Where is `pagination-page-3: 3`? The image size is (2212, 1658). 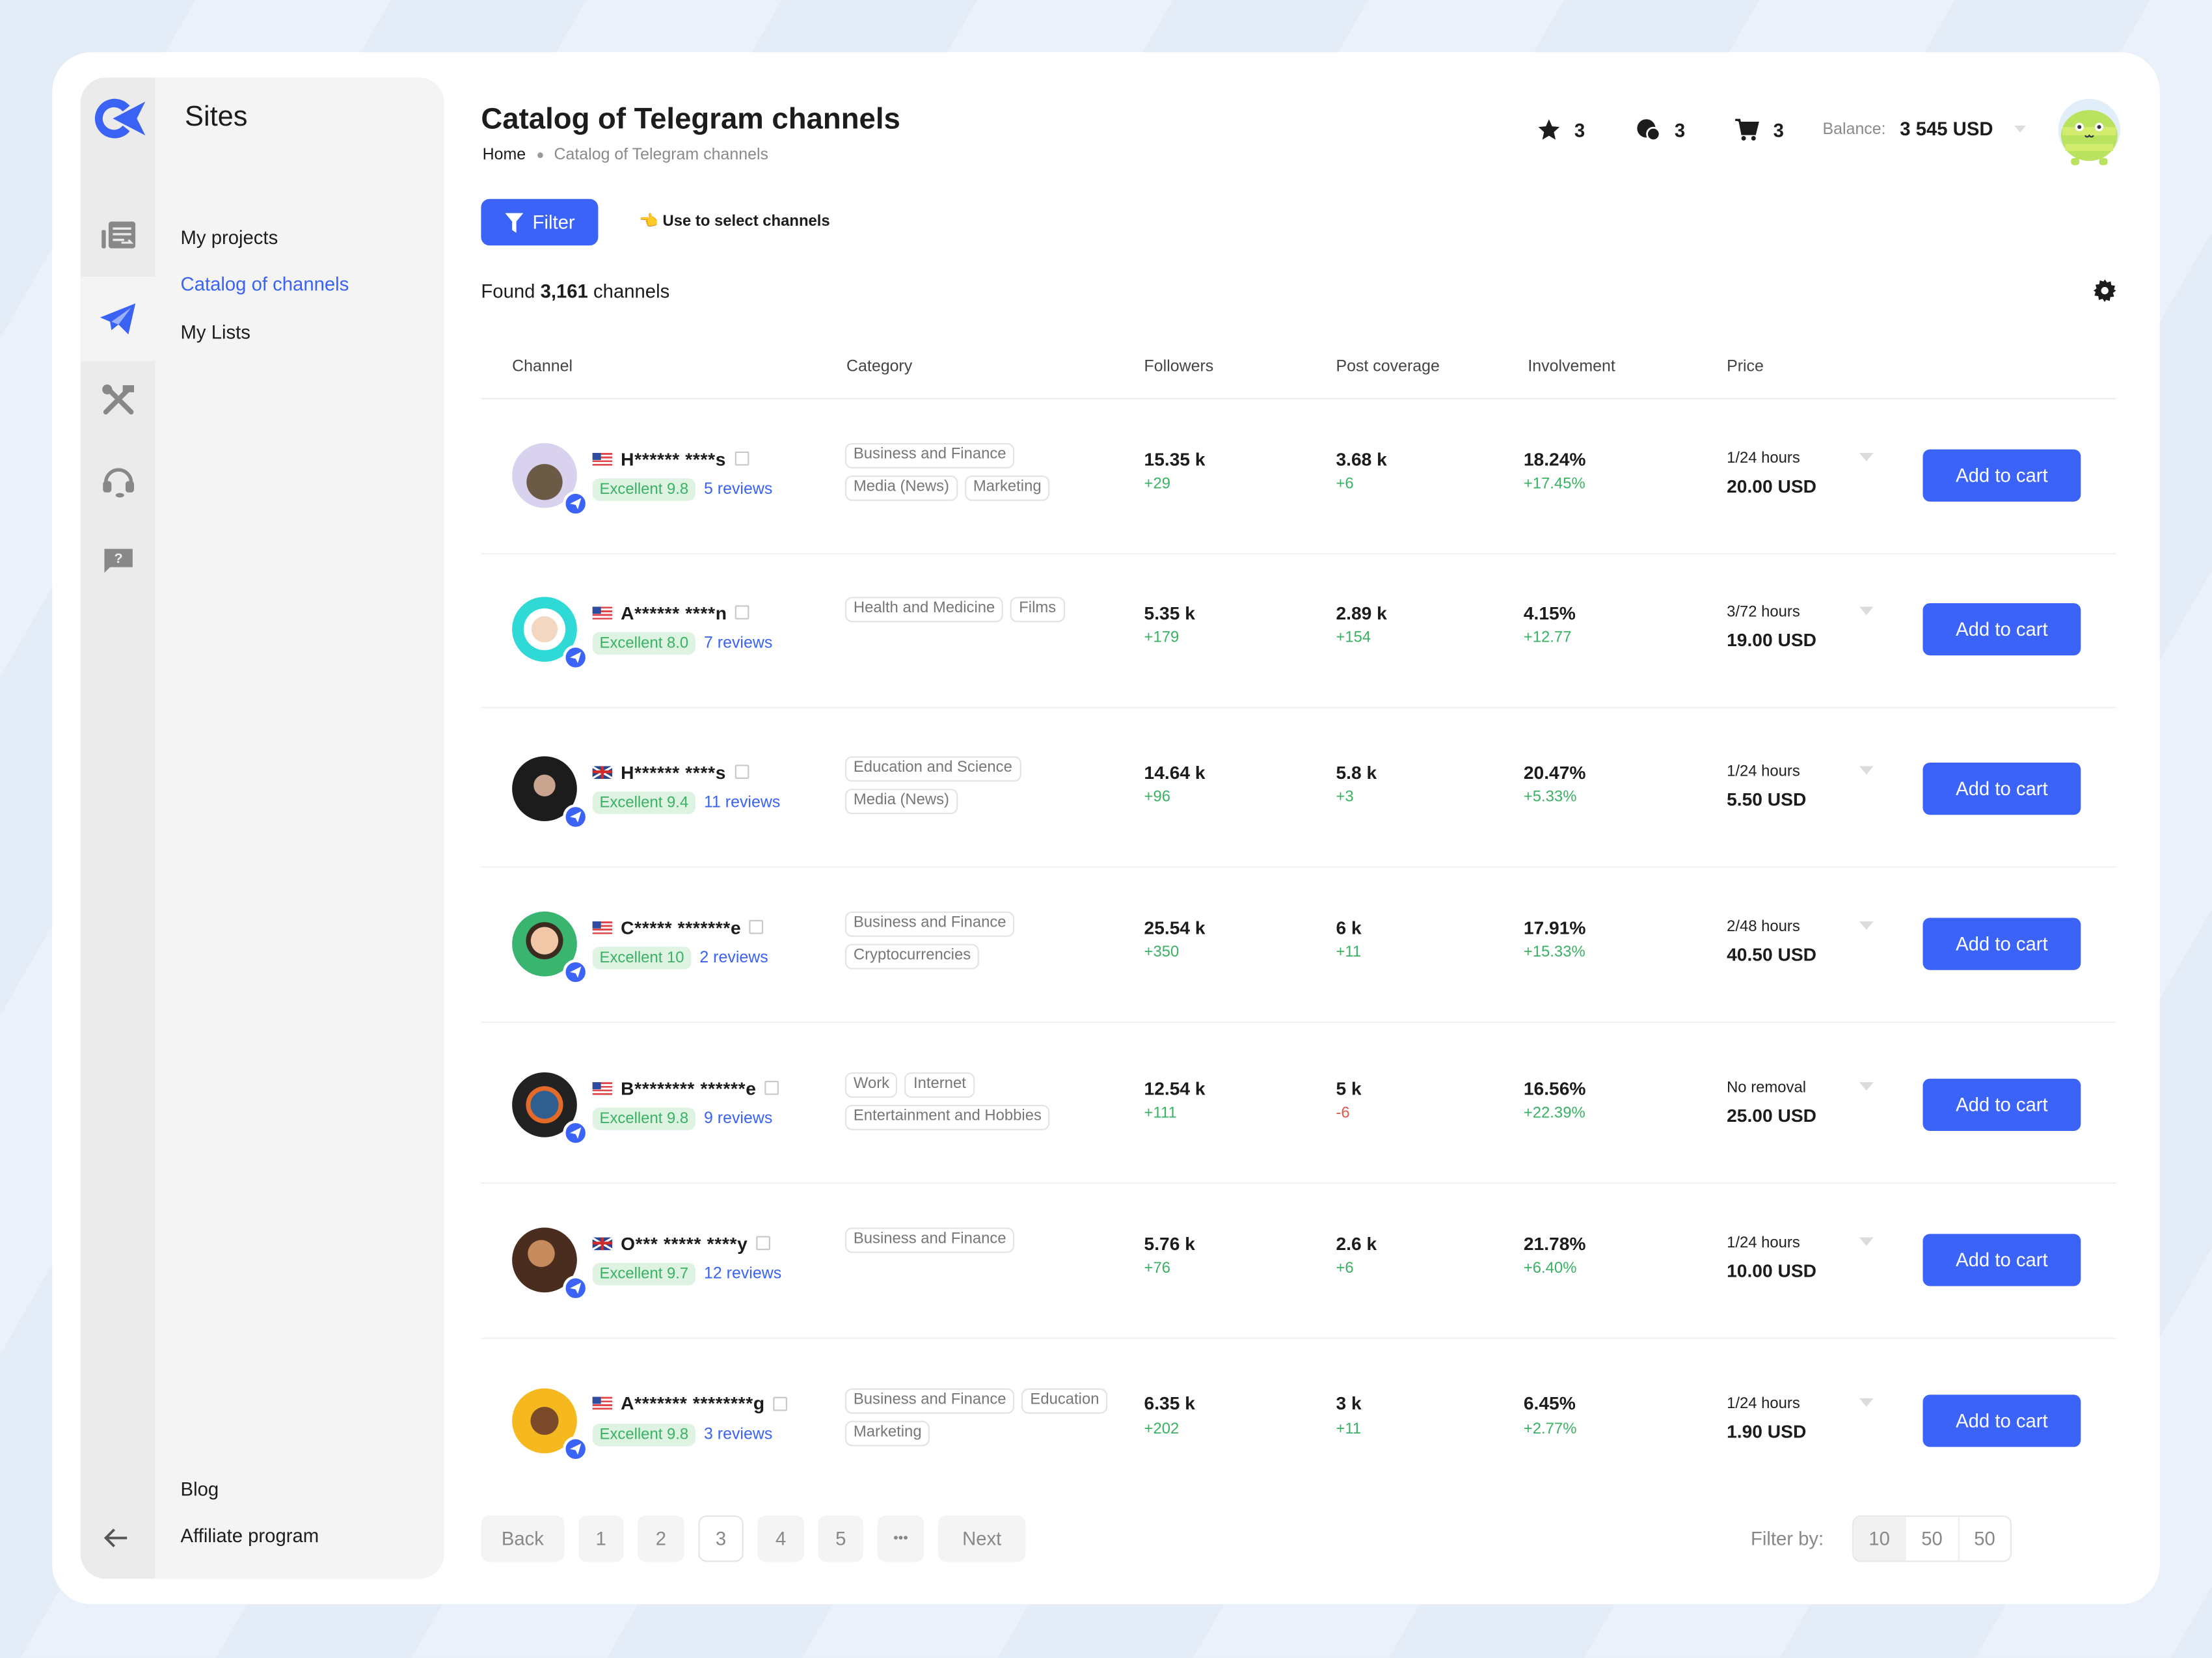 pagination-page-3: 3 is located at coordinates (721, 1539).